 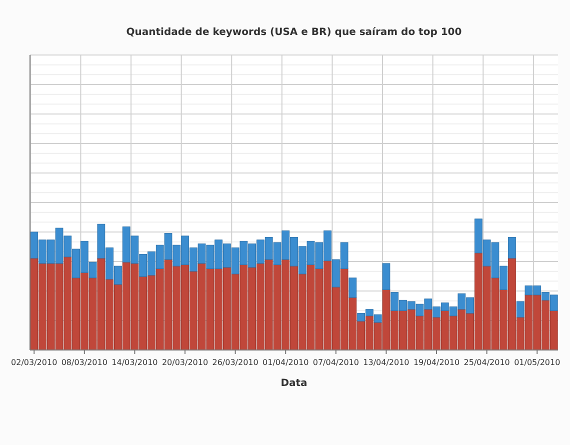 I want to click on x-axis-title: Data, so click(x=294, y=383).